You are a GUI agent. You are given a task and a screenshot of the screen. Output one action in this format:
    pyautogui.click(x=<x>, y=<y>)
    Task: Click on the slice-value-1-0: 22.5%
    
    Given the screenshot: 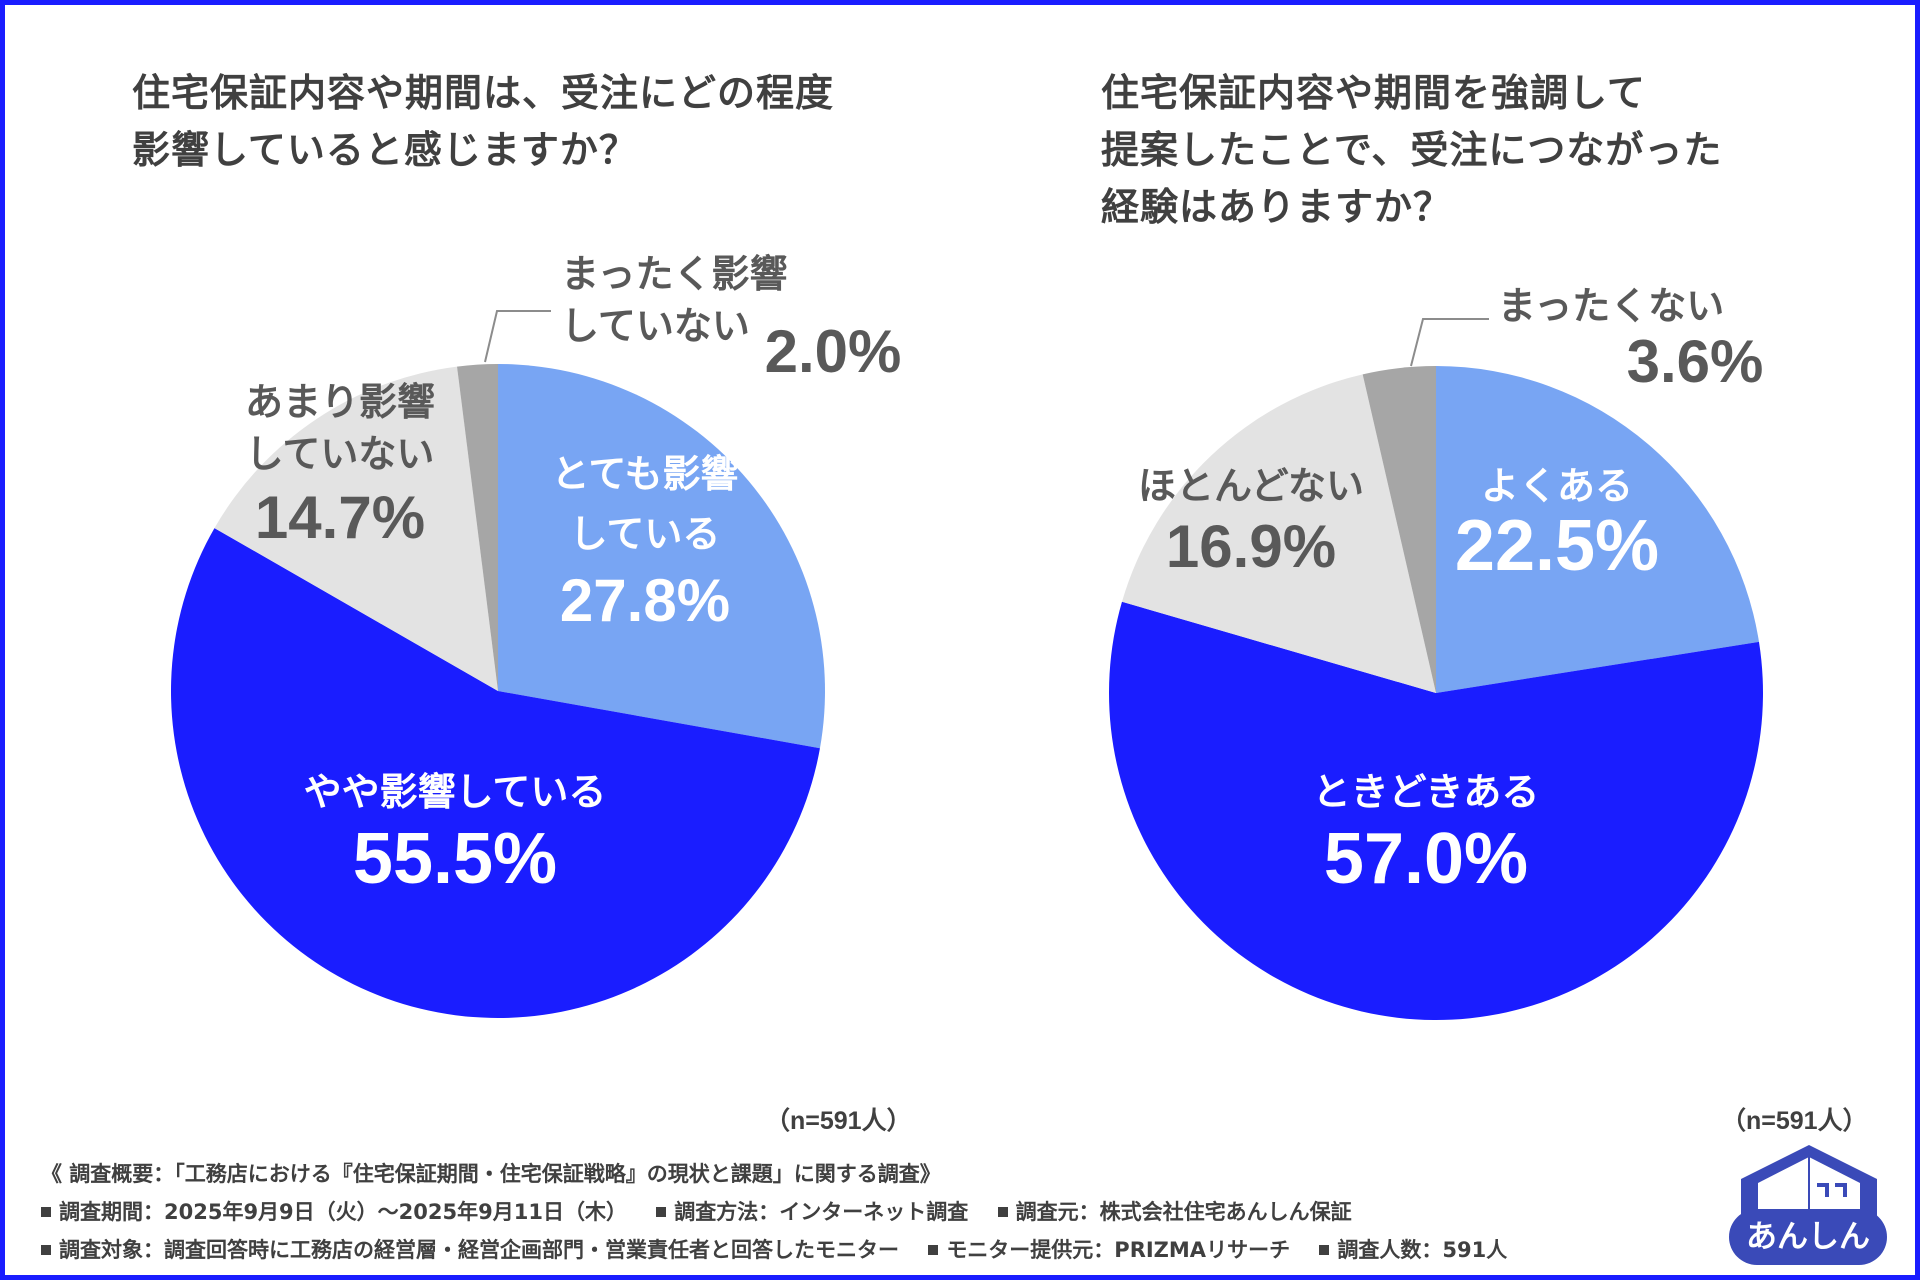 What is the action you would take?
    pyautogui.click(x=1557, y=546)
    